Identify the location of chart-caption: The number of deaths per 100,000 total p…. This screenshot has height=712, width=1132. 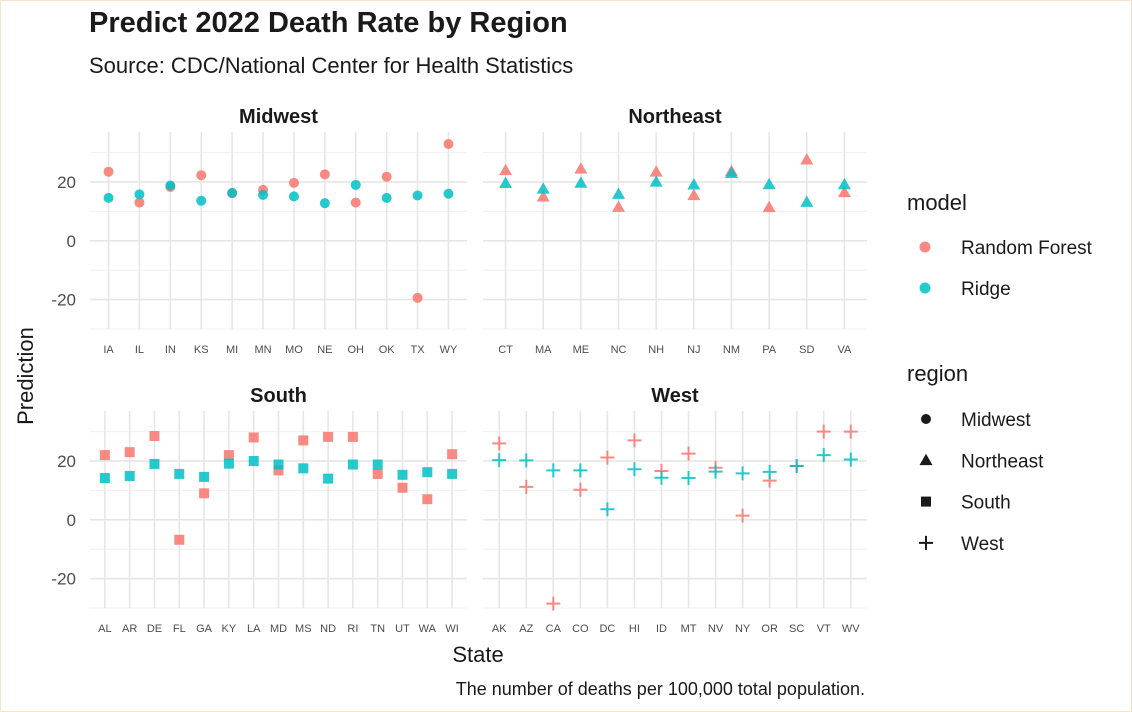
(660, 689).